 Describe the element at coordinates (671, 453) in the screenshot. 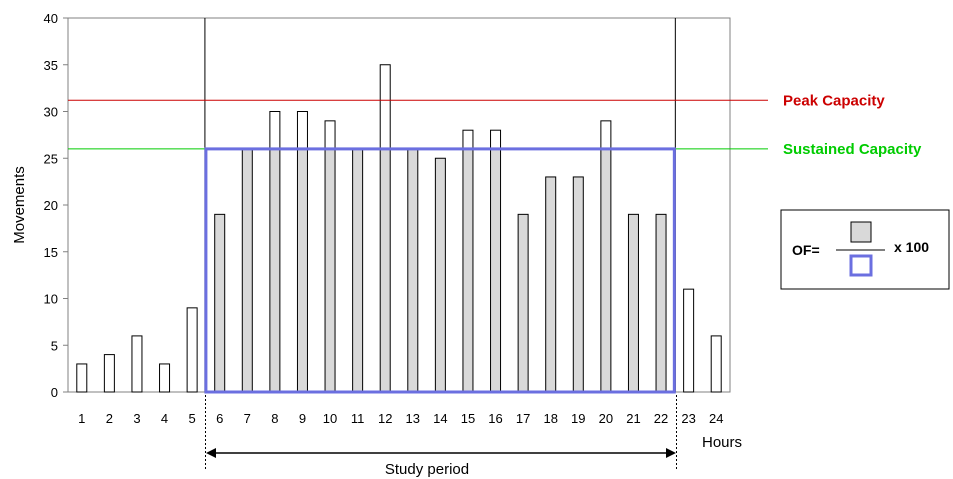

I see `study-period-arrow-right-head` at that location.